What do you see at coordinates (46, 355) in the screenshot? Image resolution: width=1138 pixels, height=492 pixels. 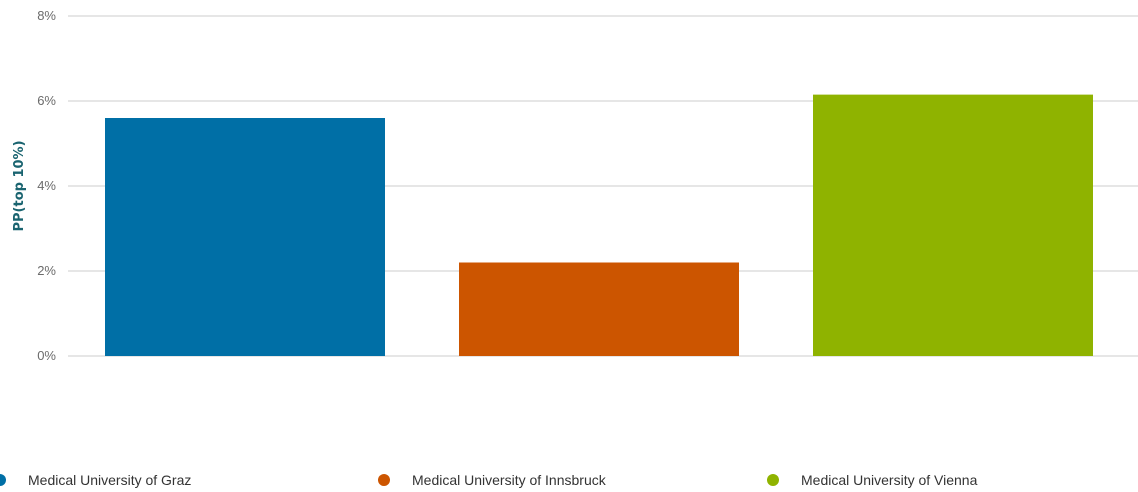 I see `y-tick-label: 0%` at bounding box center [46, 355].